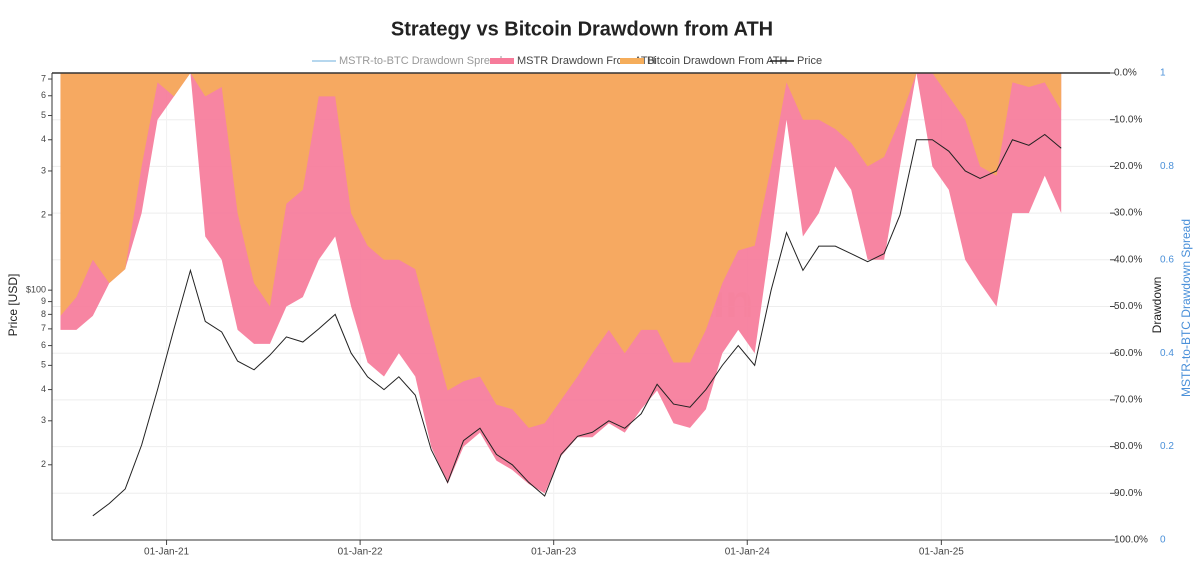 The image size is (1200, 582). I want to click on x-tick-label: 01-Jan-25, so click(941, 552).